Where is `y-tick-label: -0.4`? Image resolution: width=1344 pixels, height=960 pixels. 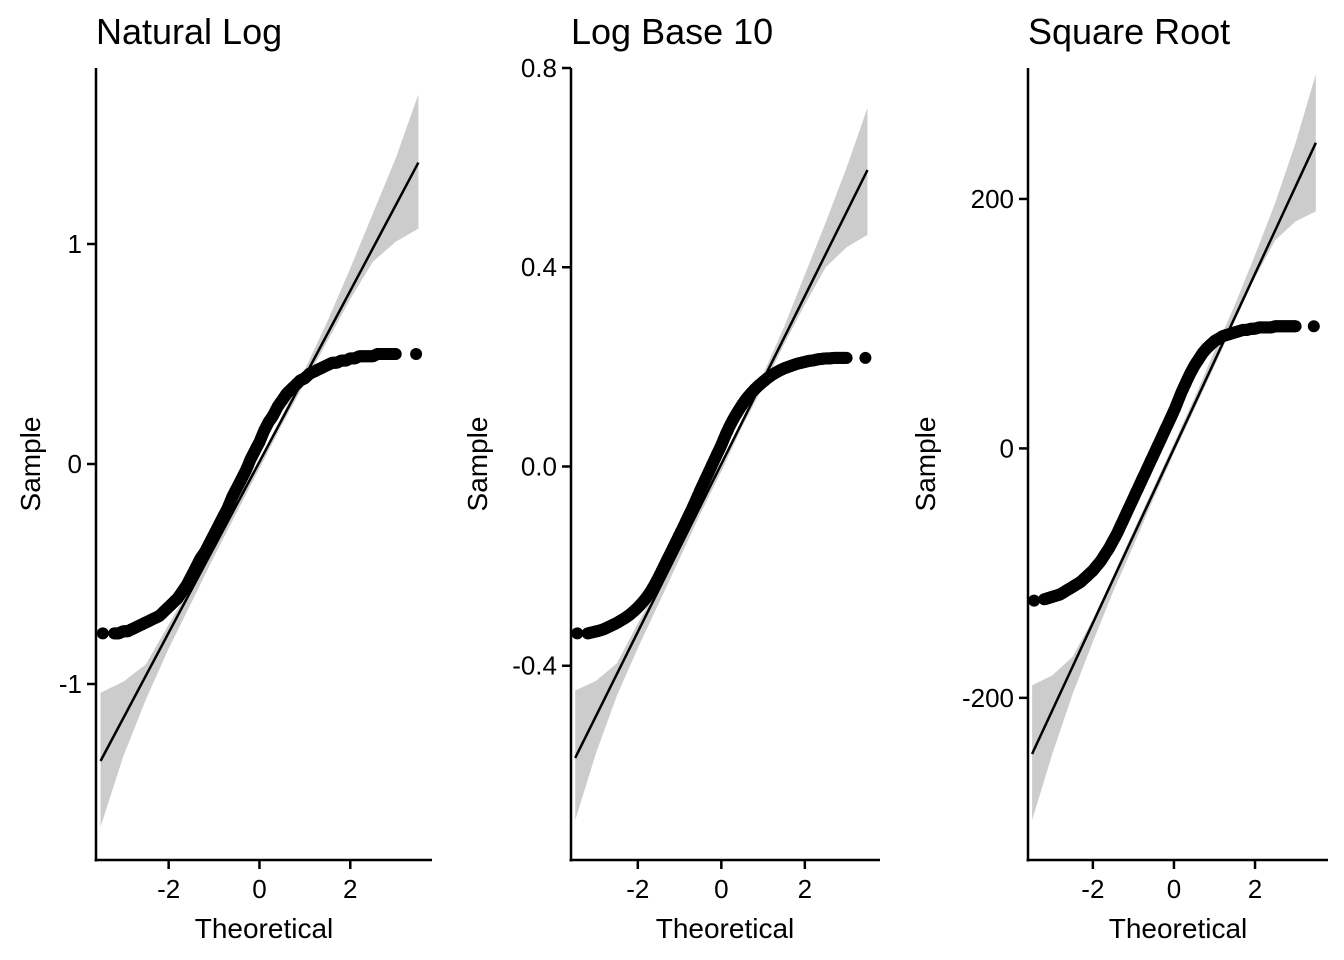
y-tick-label: -0.4 is located at coordinates (534, 666).